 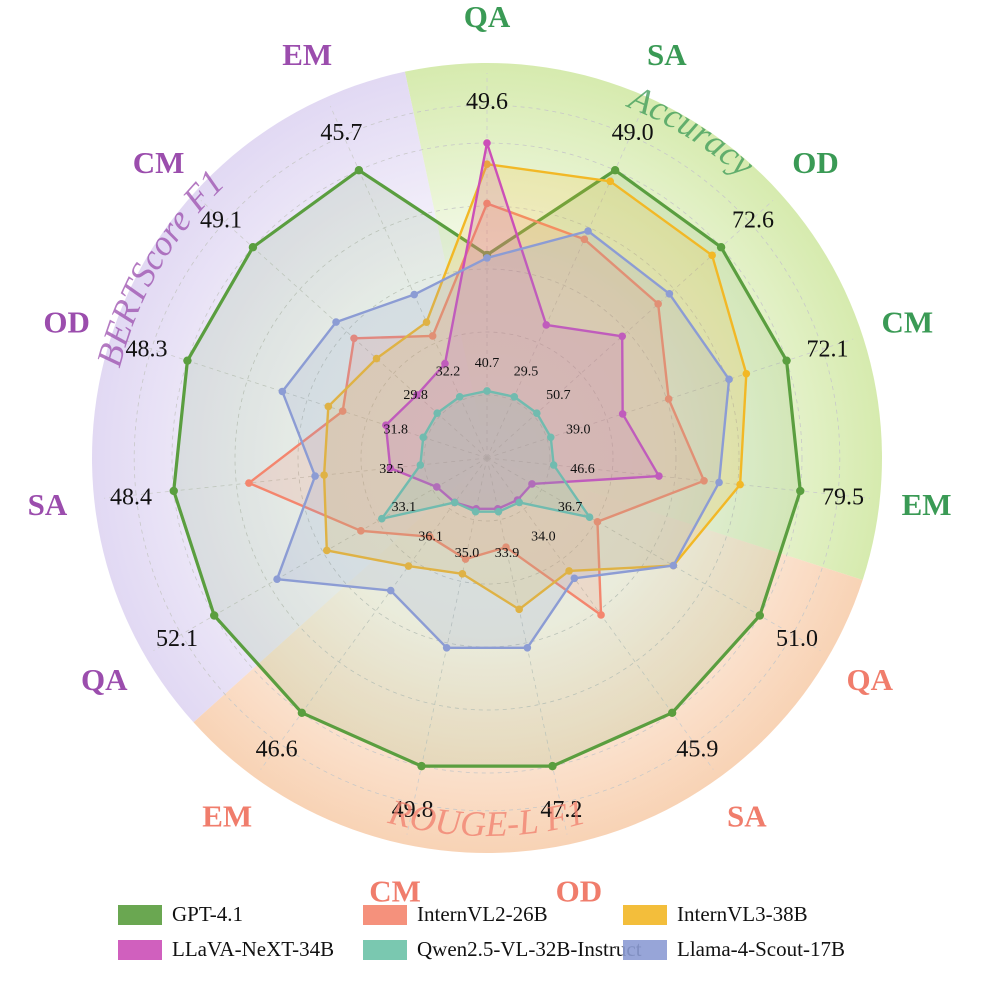 What do you see at coordinates (561, 810) in the screenshot?
I see `axis-max-label-8: 47.2` at bounding box center [561, 810].